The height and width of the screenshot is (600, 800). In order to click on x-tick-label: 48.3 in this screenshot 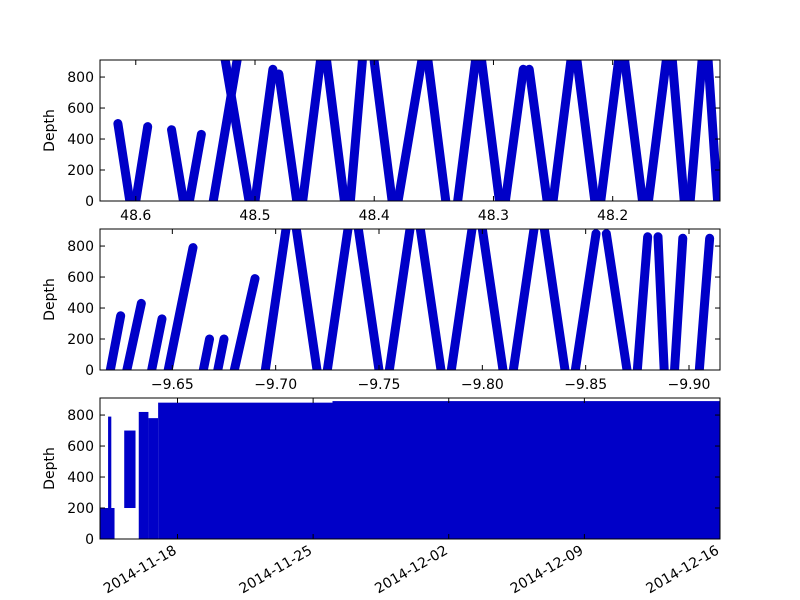, I will do `click(493, 216)`.